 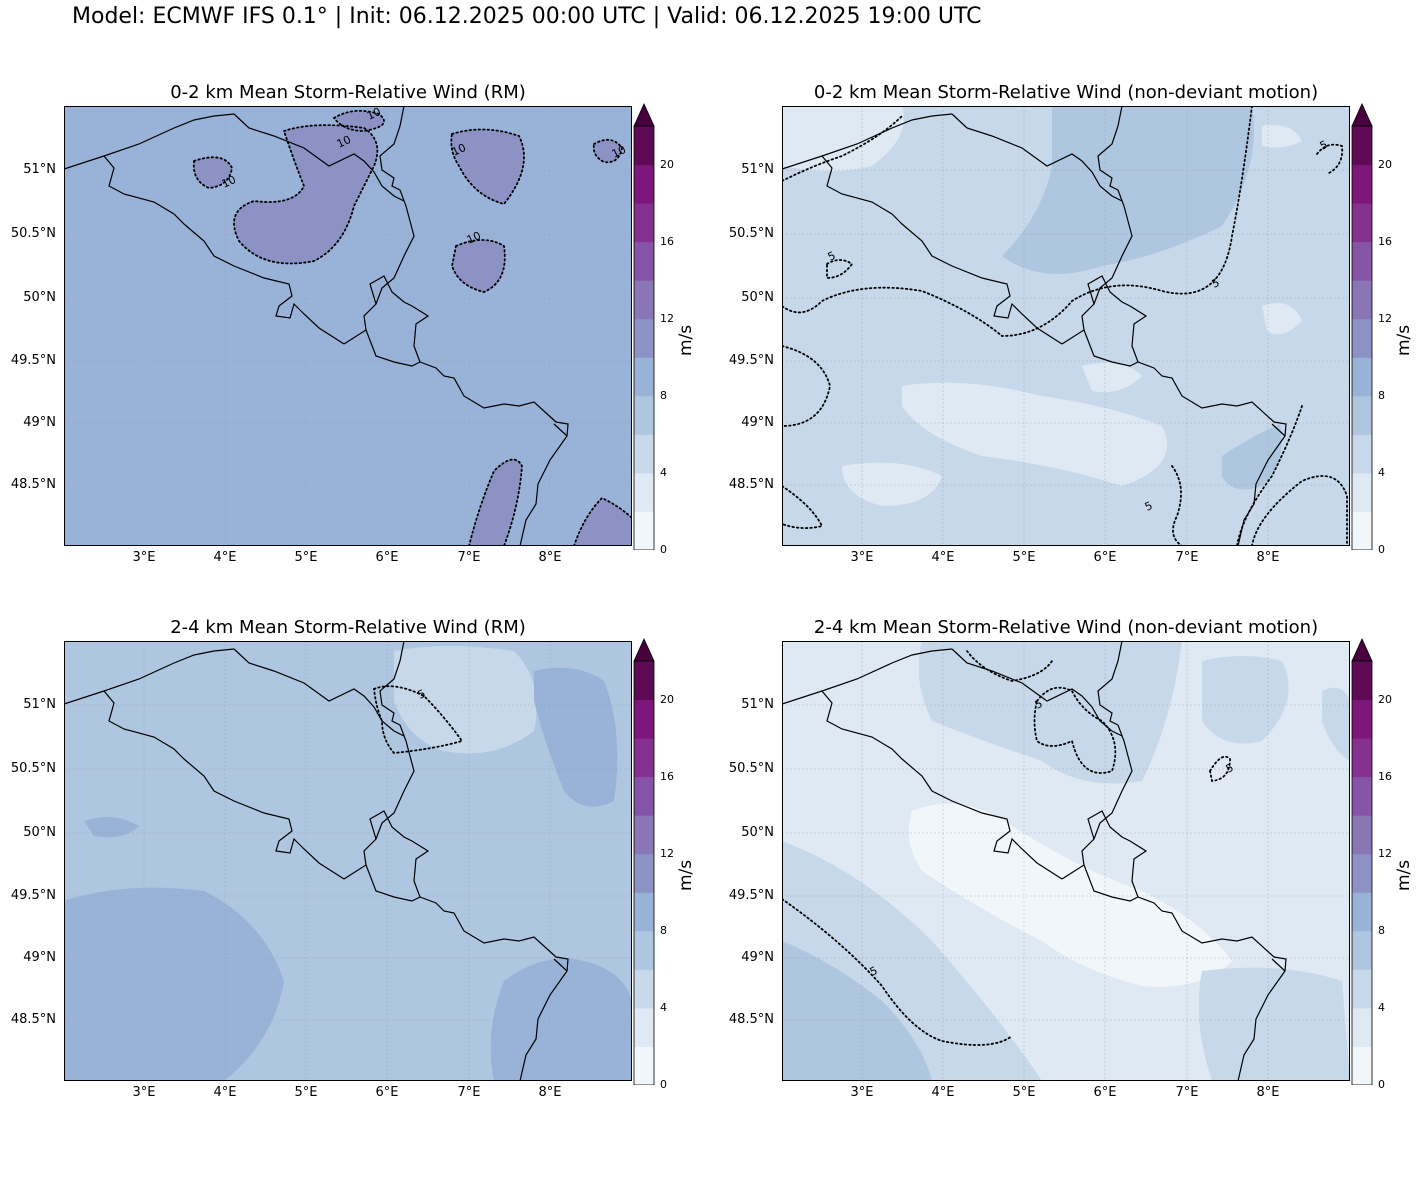 What do you see at coordinates (1066, 326) in the screenshot?
I see `map-area: 5 5 5 5` at bounding box center [1066, 326].